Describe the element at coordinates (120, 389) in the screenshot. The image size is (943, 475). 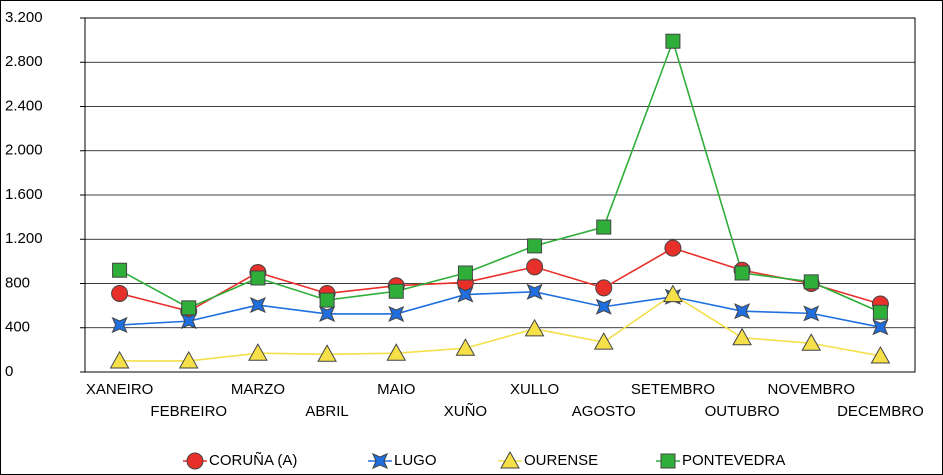
I see `x-tick-label: XANEIRO` at that location.